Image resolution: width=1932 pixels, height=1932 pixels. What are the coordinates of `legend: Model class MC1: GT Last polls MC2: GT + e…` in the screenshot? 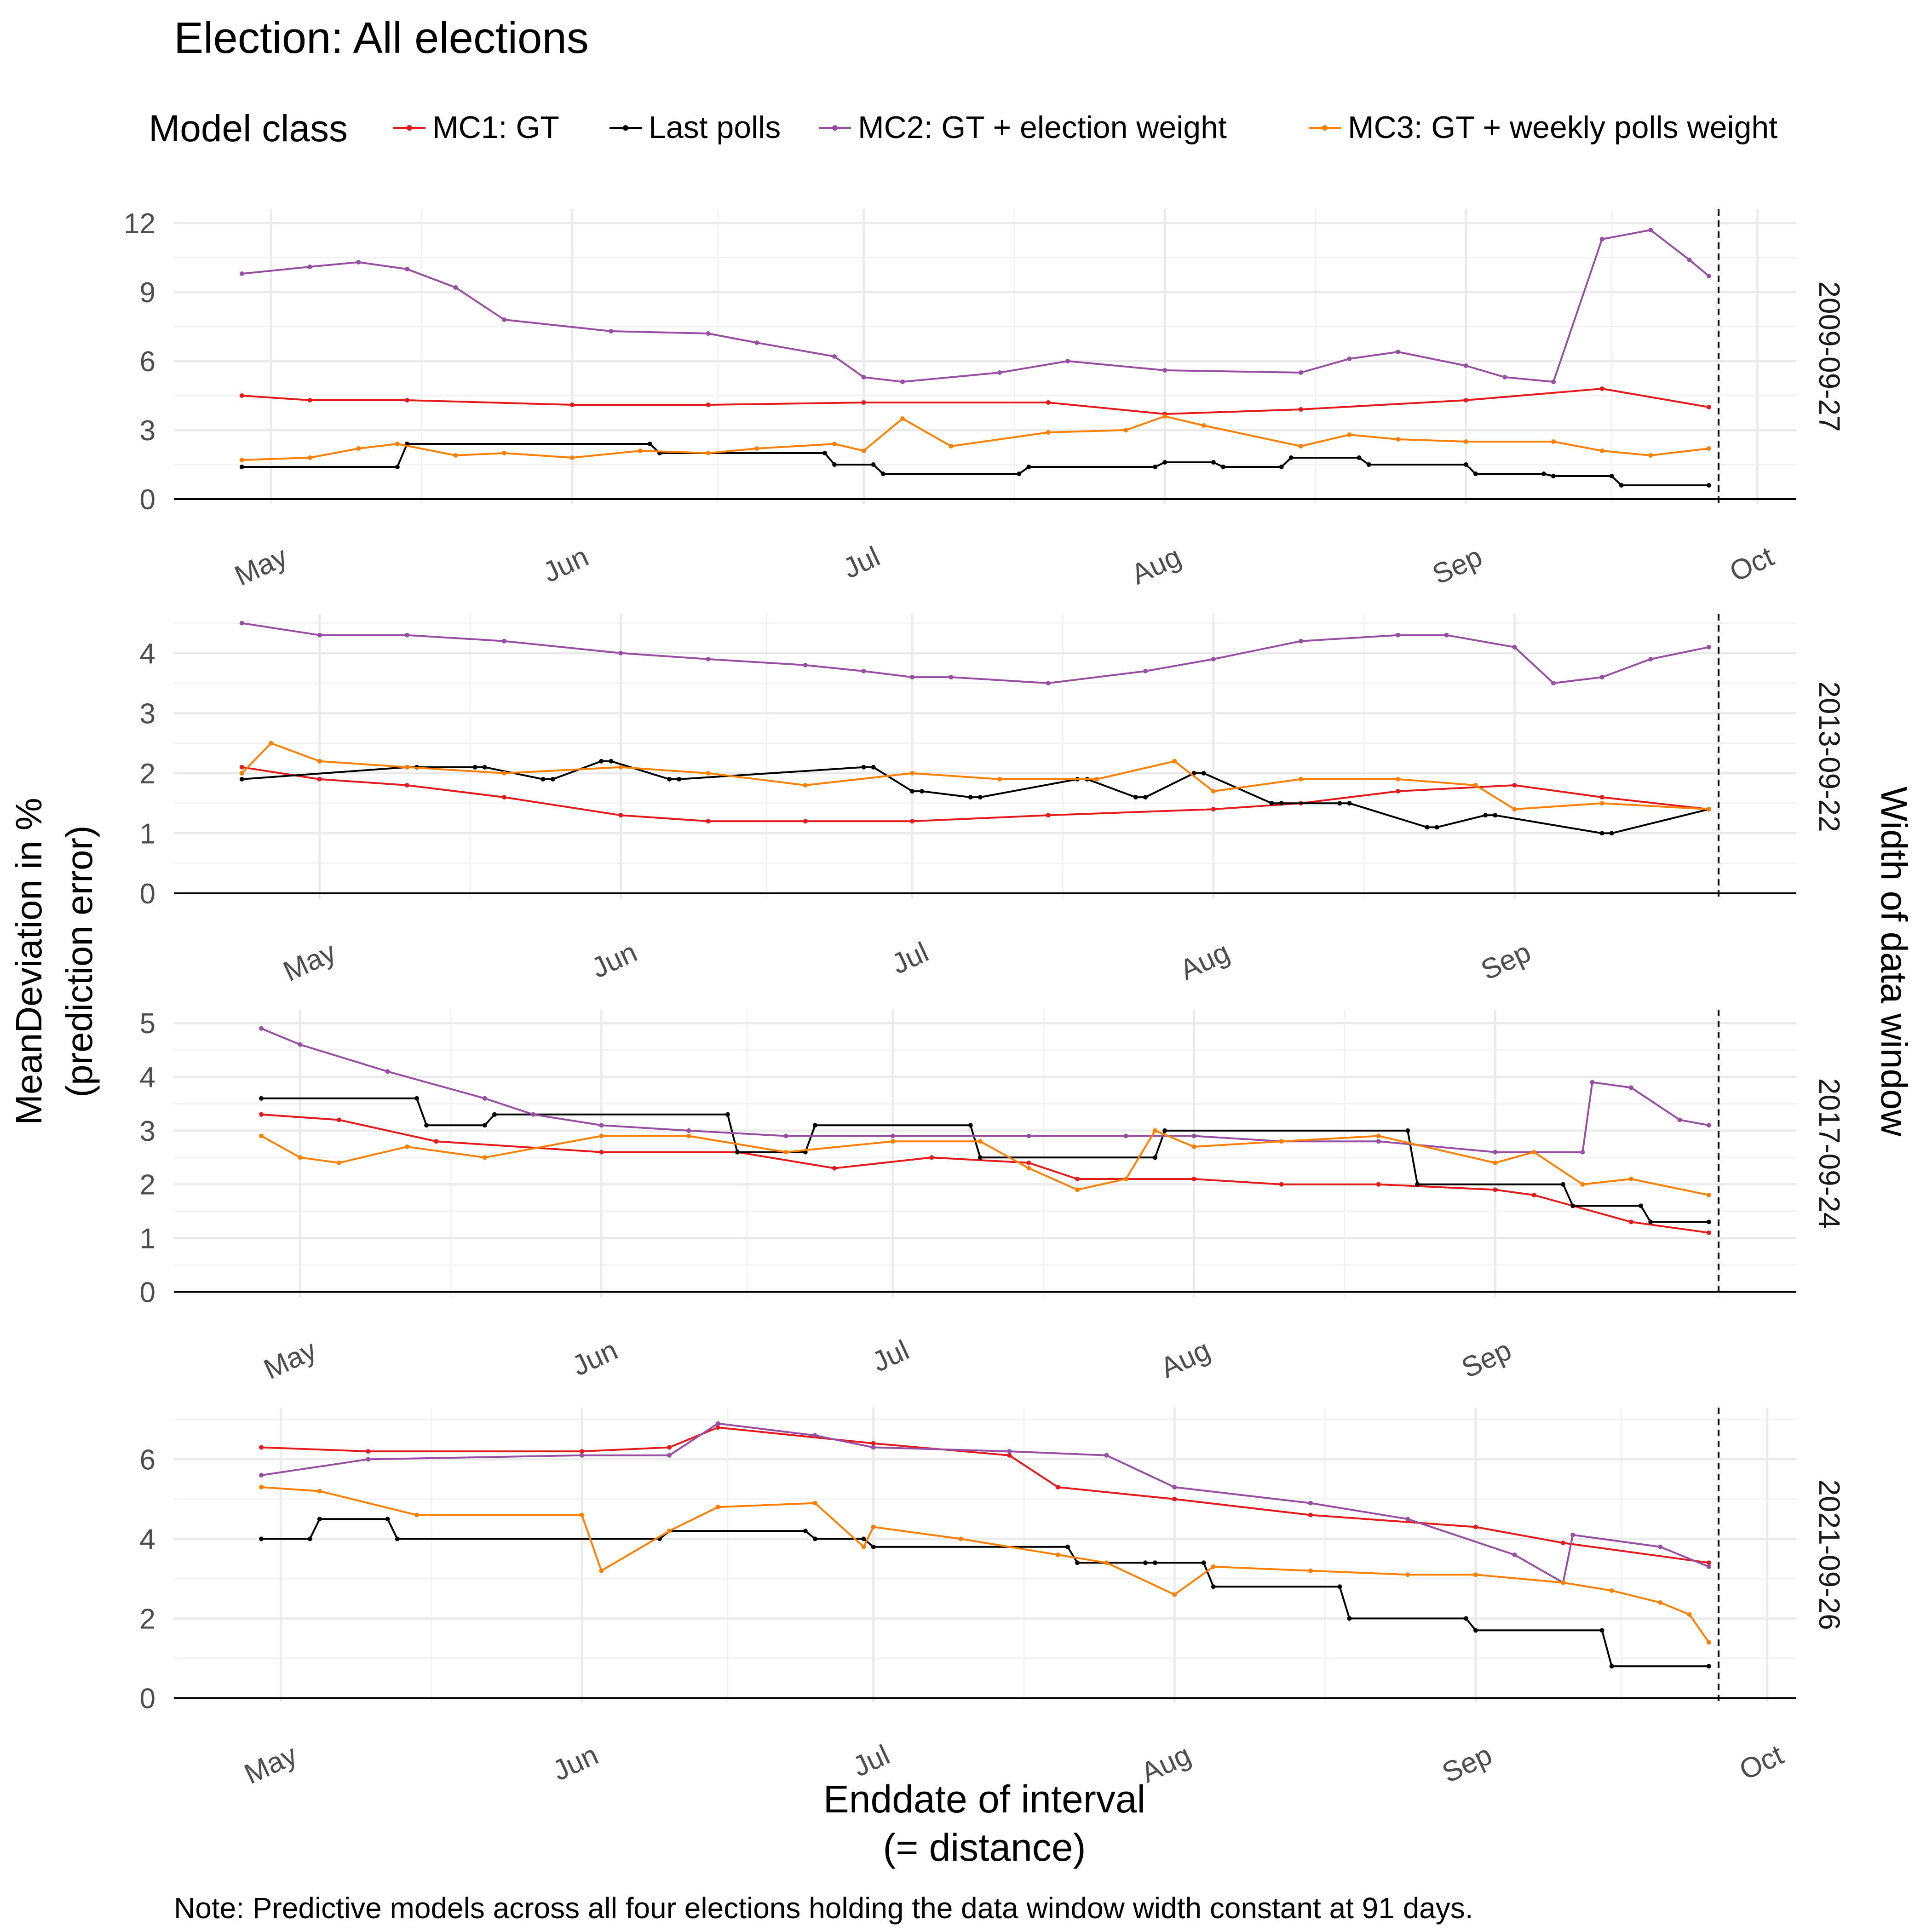 It's located at (963, 129).